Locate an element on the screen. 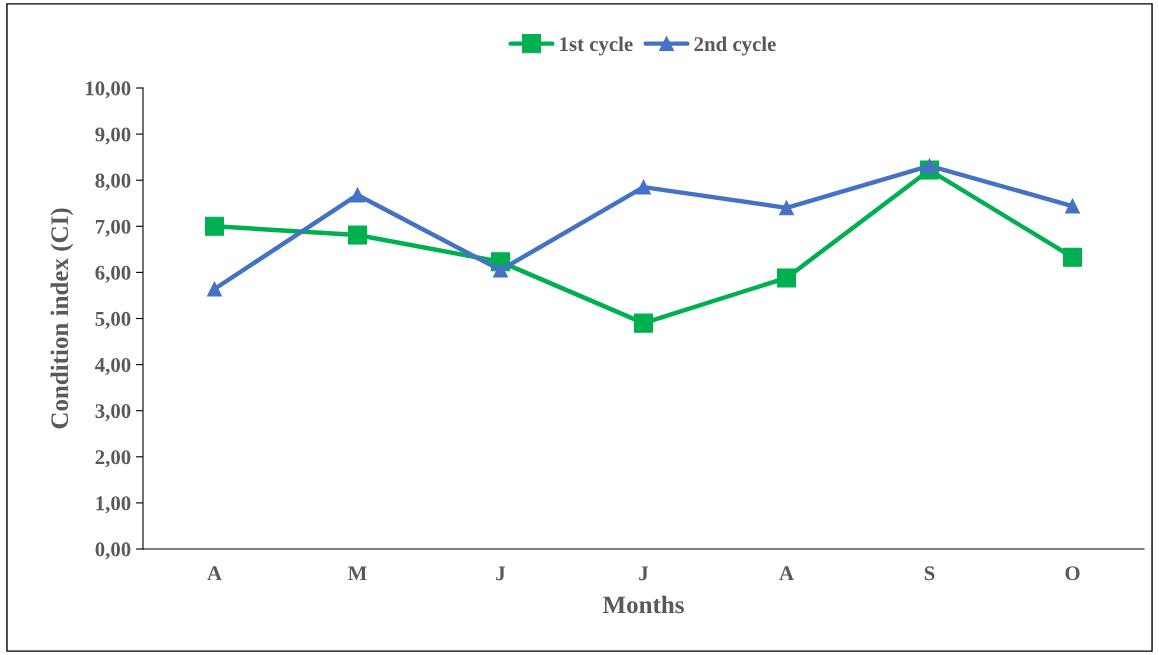  x-tick-label: M is located at coordinates (357, 573).